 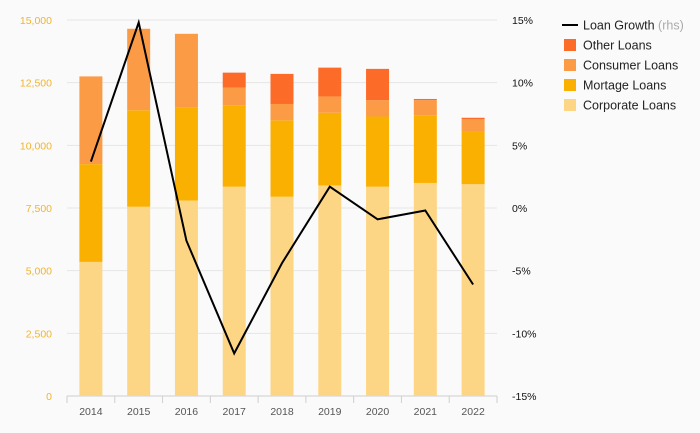 I want to click on x-tick-label: 2016, so click(x=187, y=412).